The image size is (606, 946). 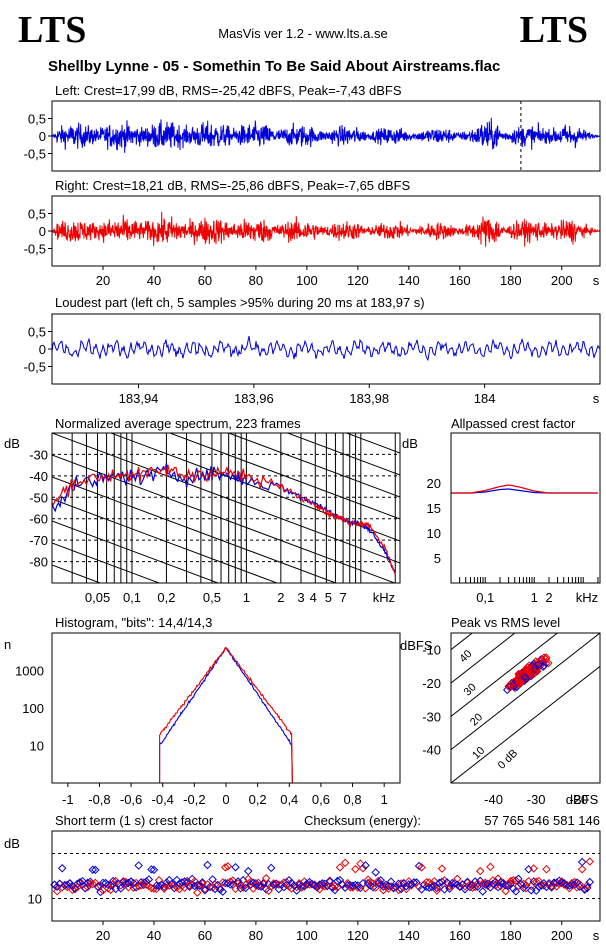 I want to click on loudest-trace, so click(x=326, y=348).